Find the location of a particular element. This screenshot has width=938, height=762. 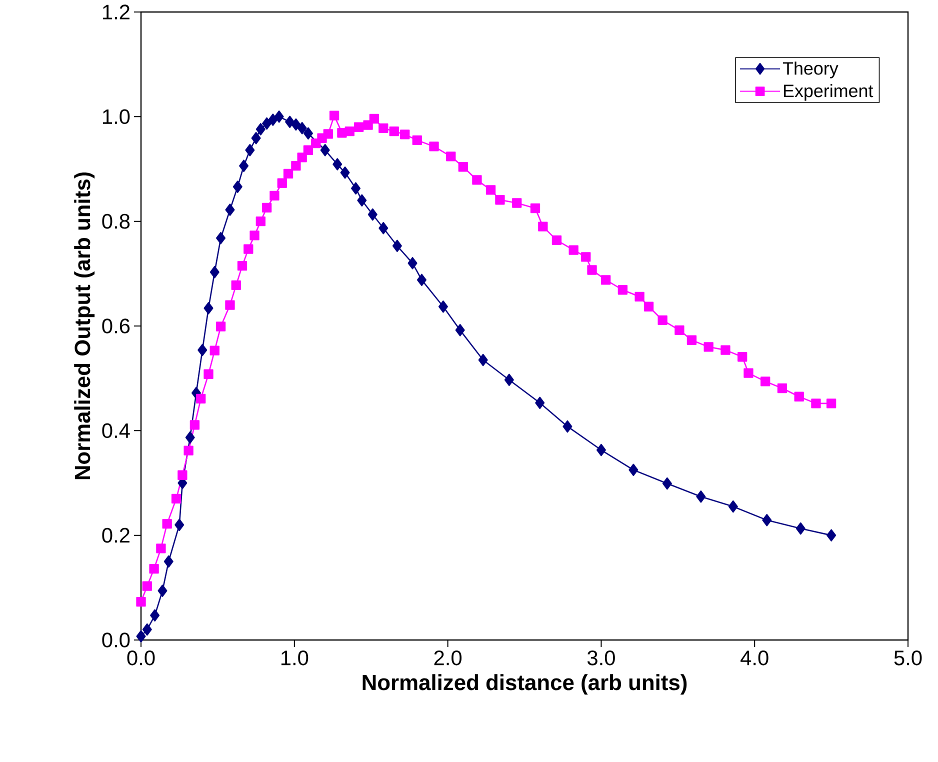

legend-label: Theory is located at coordinates (810, 70).